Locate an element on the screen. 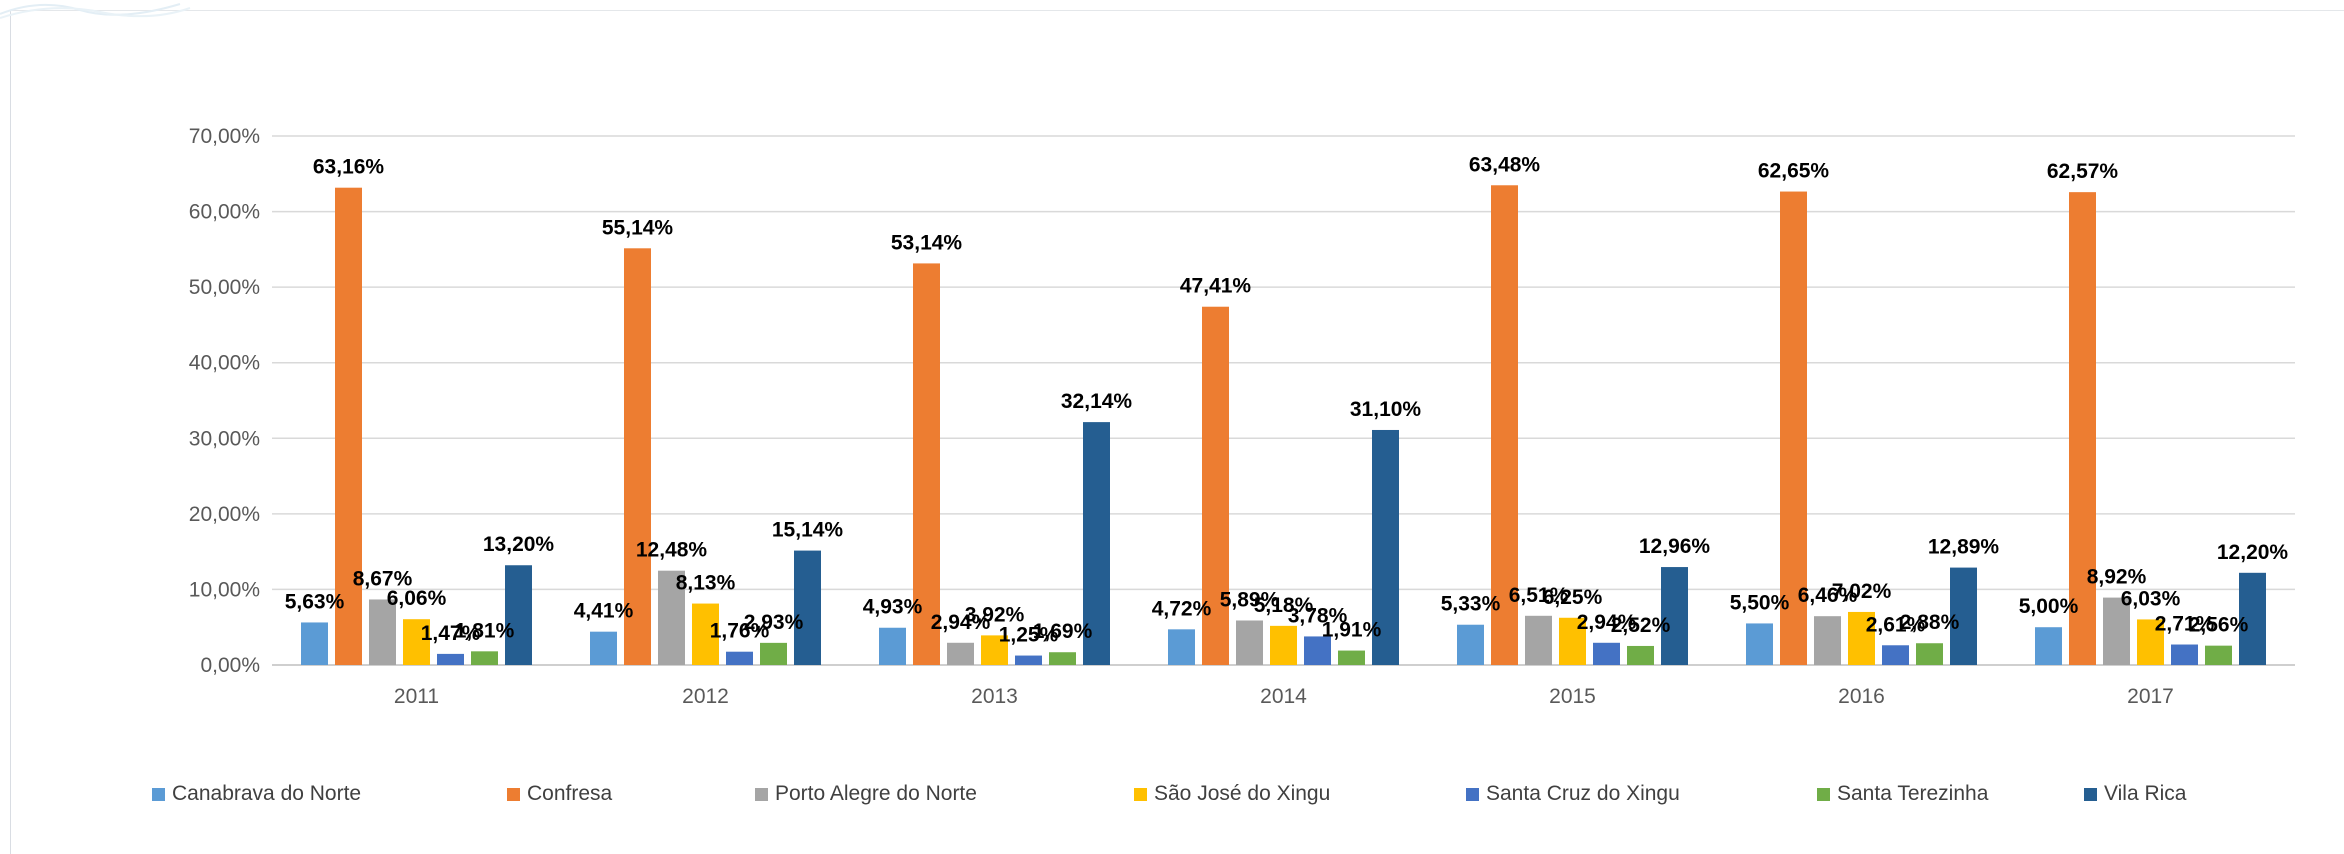 The image size is (2344, 854). data-label: 6,51% is located at coordinates (1539, 595).